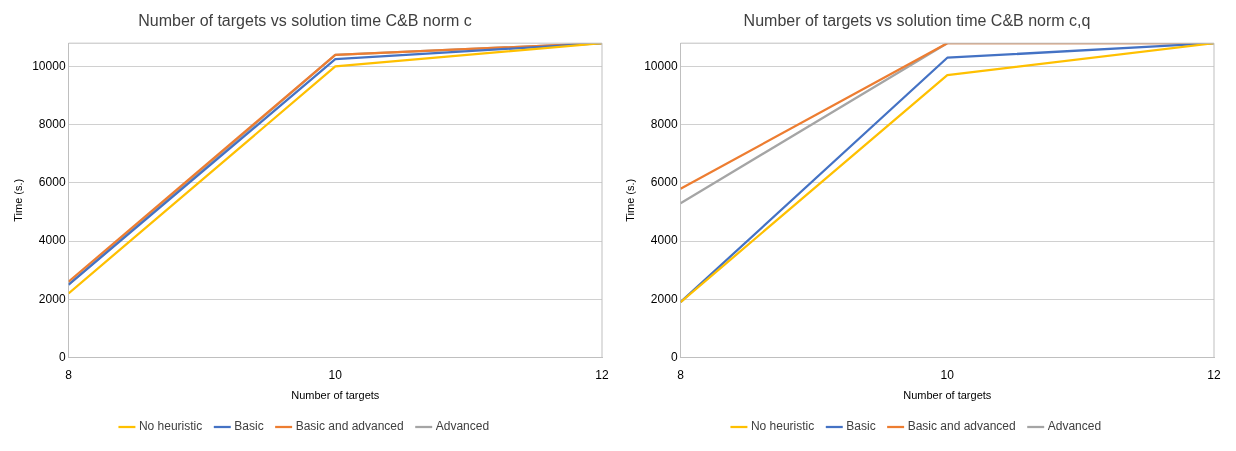  Describe the element at coordinates (917, 21) in the screenshot. I see `chart-title: Number of targets vs solution time C&B norm c,q` at that location.